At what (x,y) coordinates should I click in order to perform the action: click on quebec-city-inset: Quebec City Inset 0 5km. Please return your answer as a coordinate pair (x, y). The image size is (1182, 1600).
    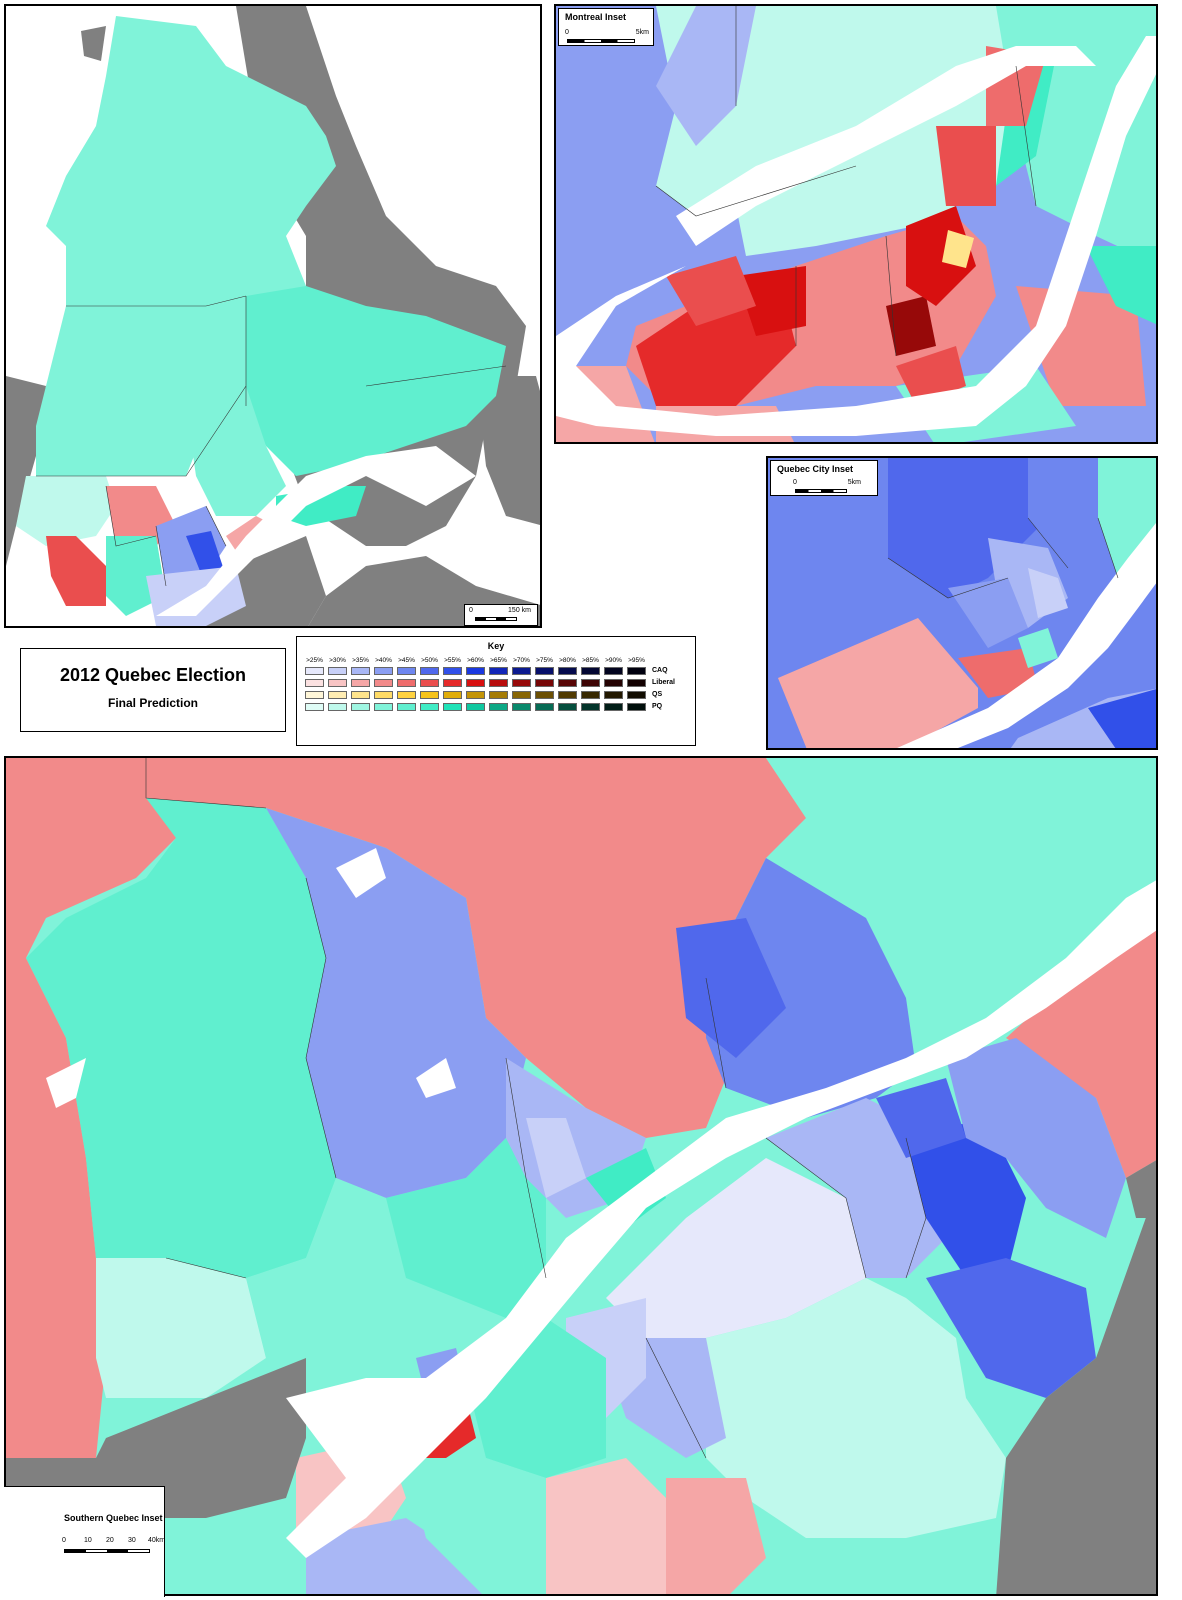
    Looking at the image, I should click on (962, 603).